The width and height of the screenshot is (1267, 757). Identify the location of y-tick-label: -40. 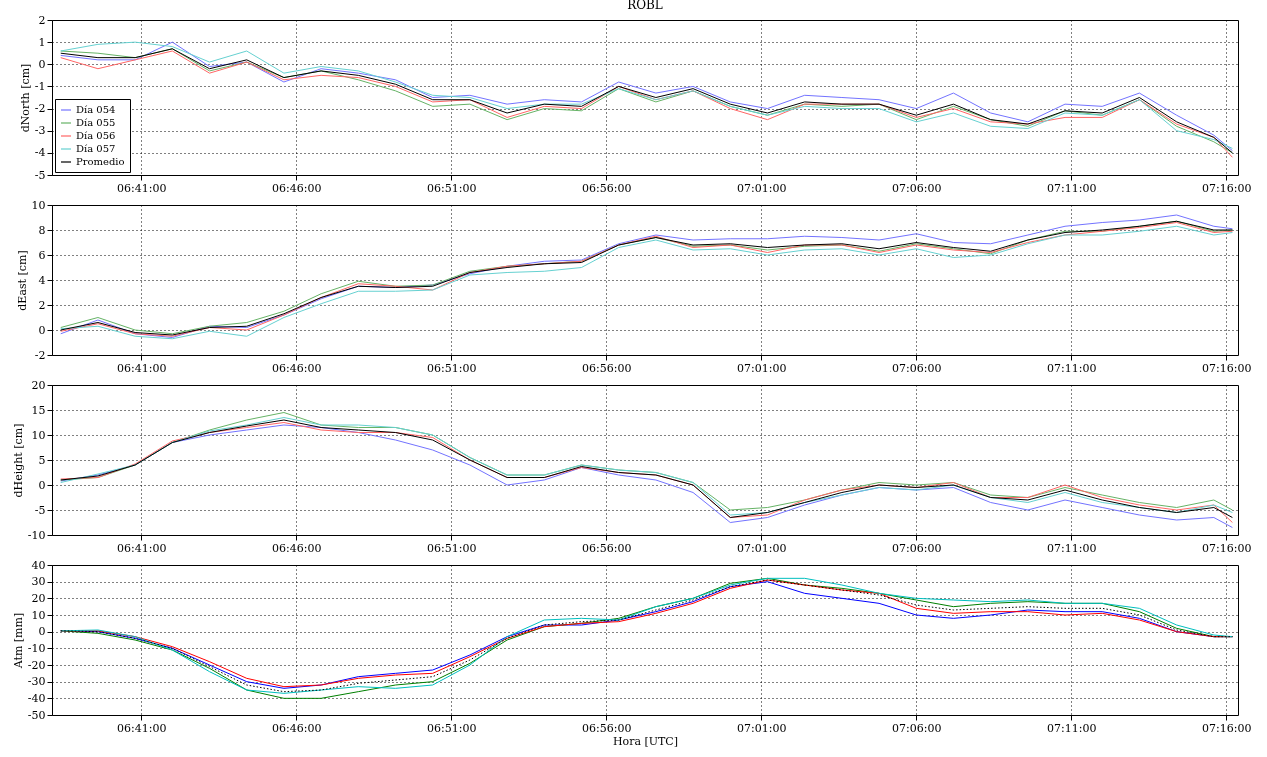
(36, 698).